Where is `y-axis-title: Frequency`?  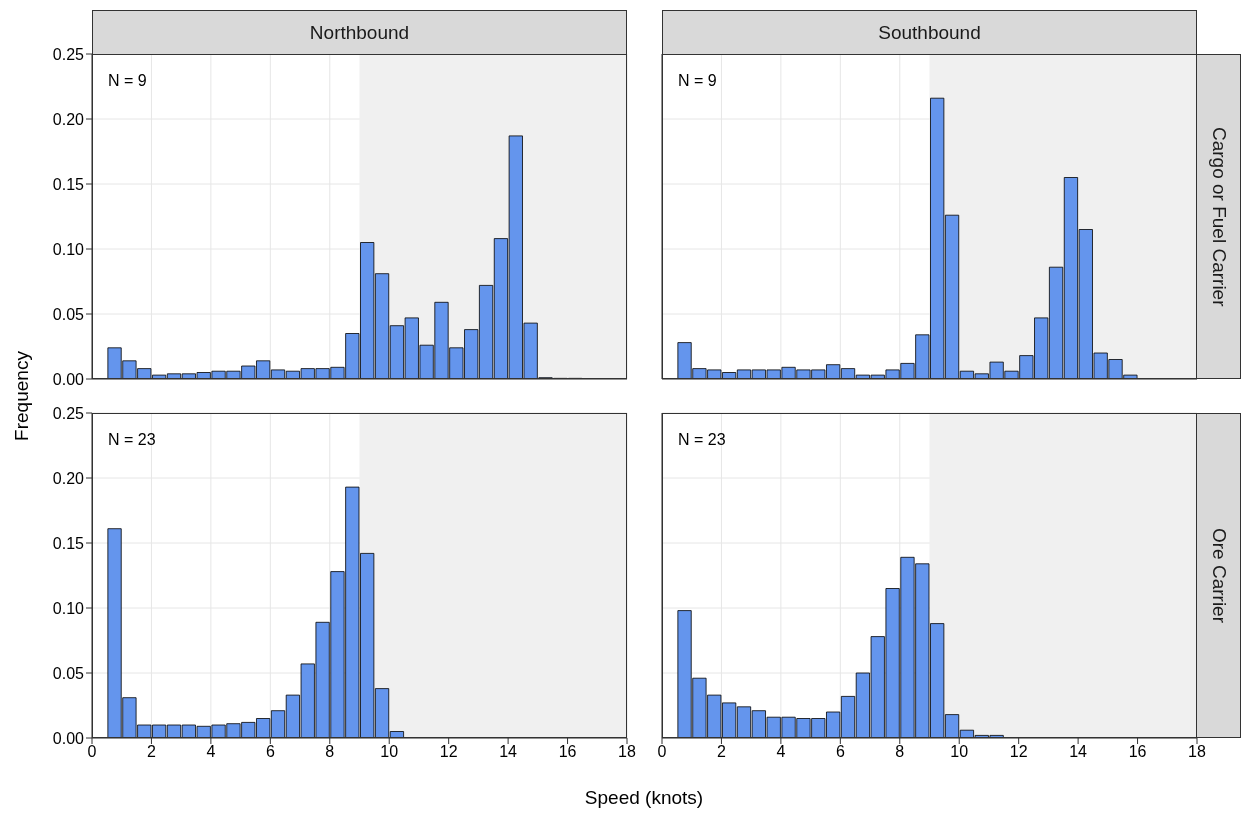
y-axis-title: Frequency is located at coordinates (22, 396).